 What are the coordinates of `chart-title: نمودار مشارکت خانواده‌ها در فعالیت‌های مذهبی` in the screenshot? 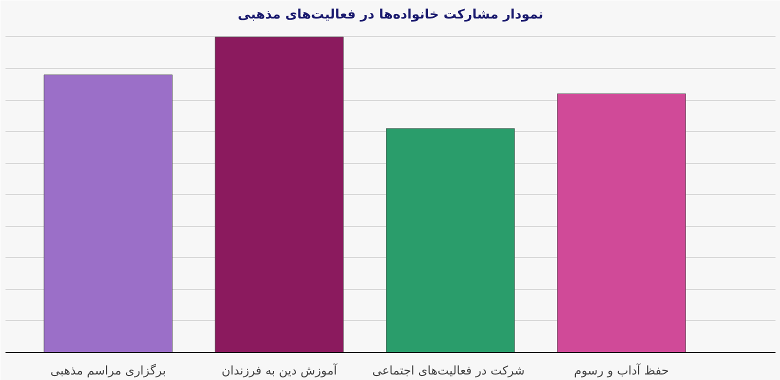 It's located at (391, 15).